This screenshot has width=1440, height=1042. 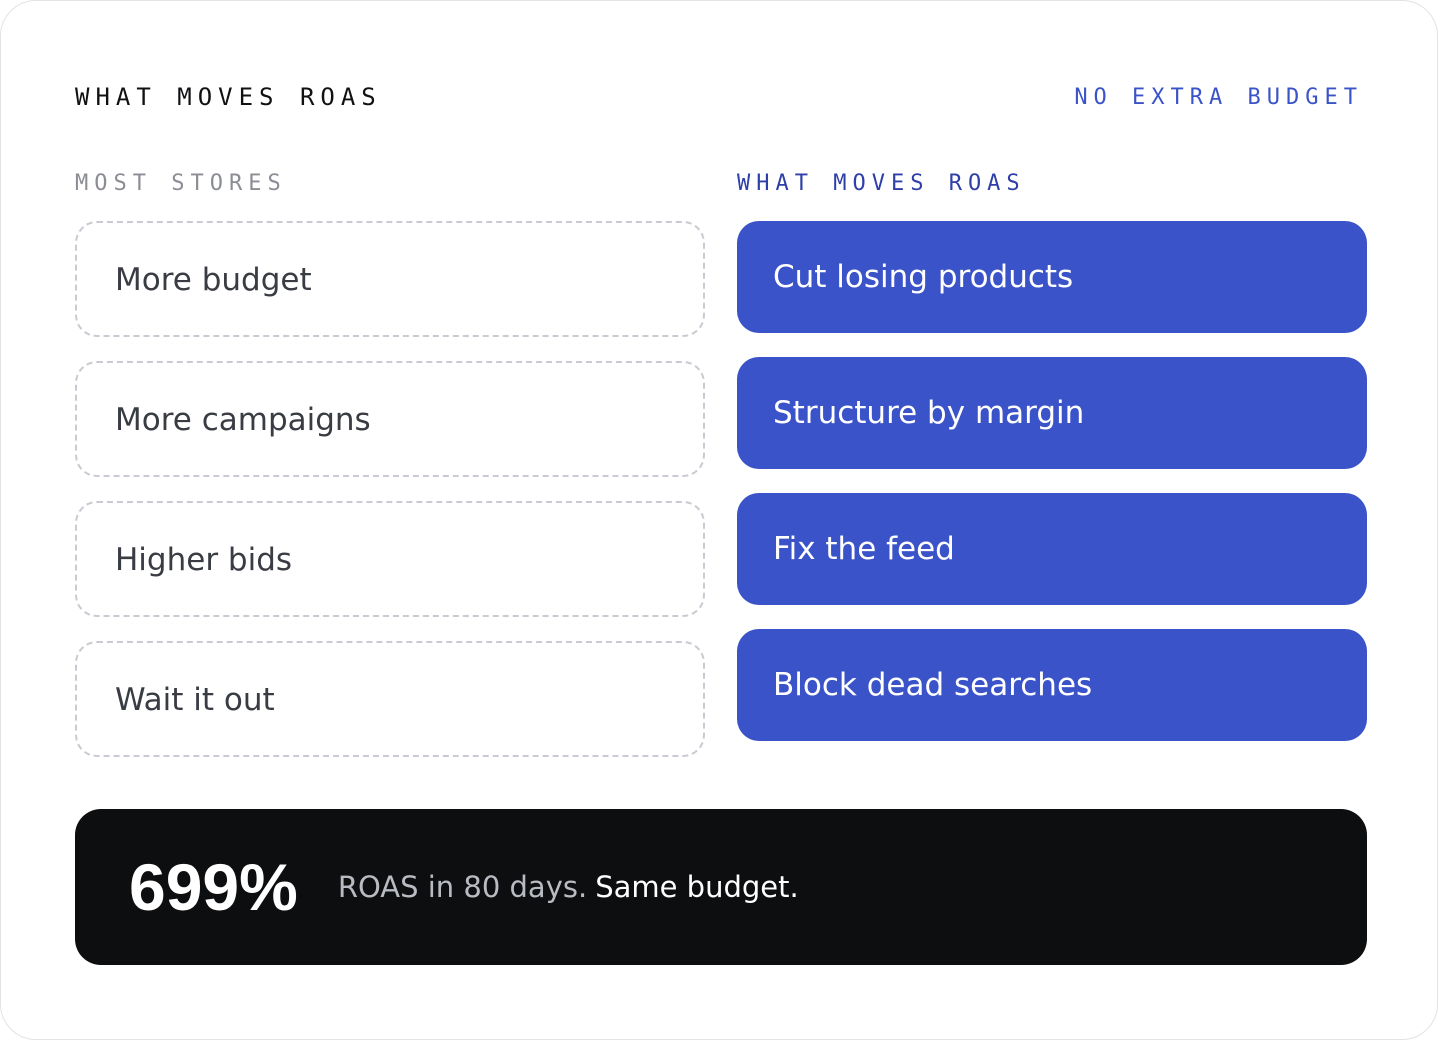 I want to click on left-column-label: MOST STORES, so click(x=181, y=183).